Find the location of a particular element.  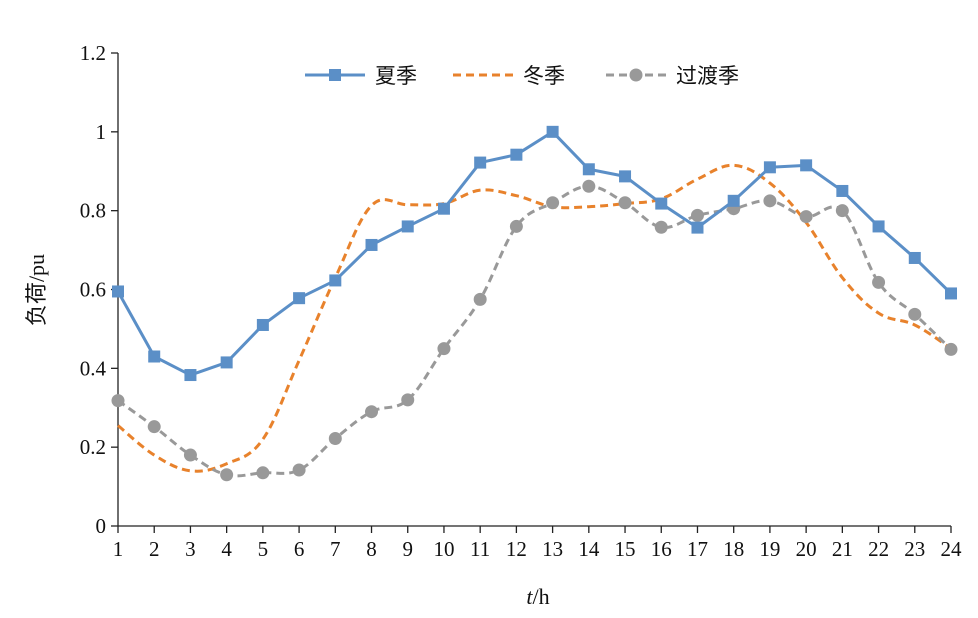

y-axis-title: 负荷/pu is located at coordinates (36, 290).